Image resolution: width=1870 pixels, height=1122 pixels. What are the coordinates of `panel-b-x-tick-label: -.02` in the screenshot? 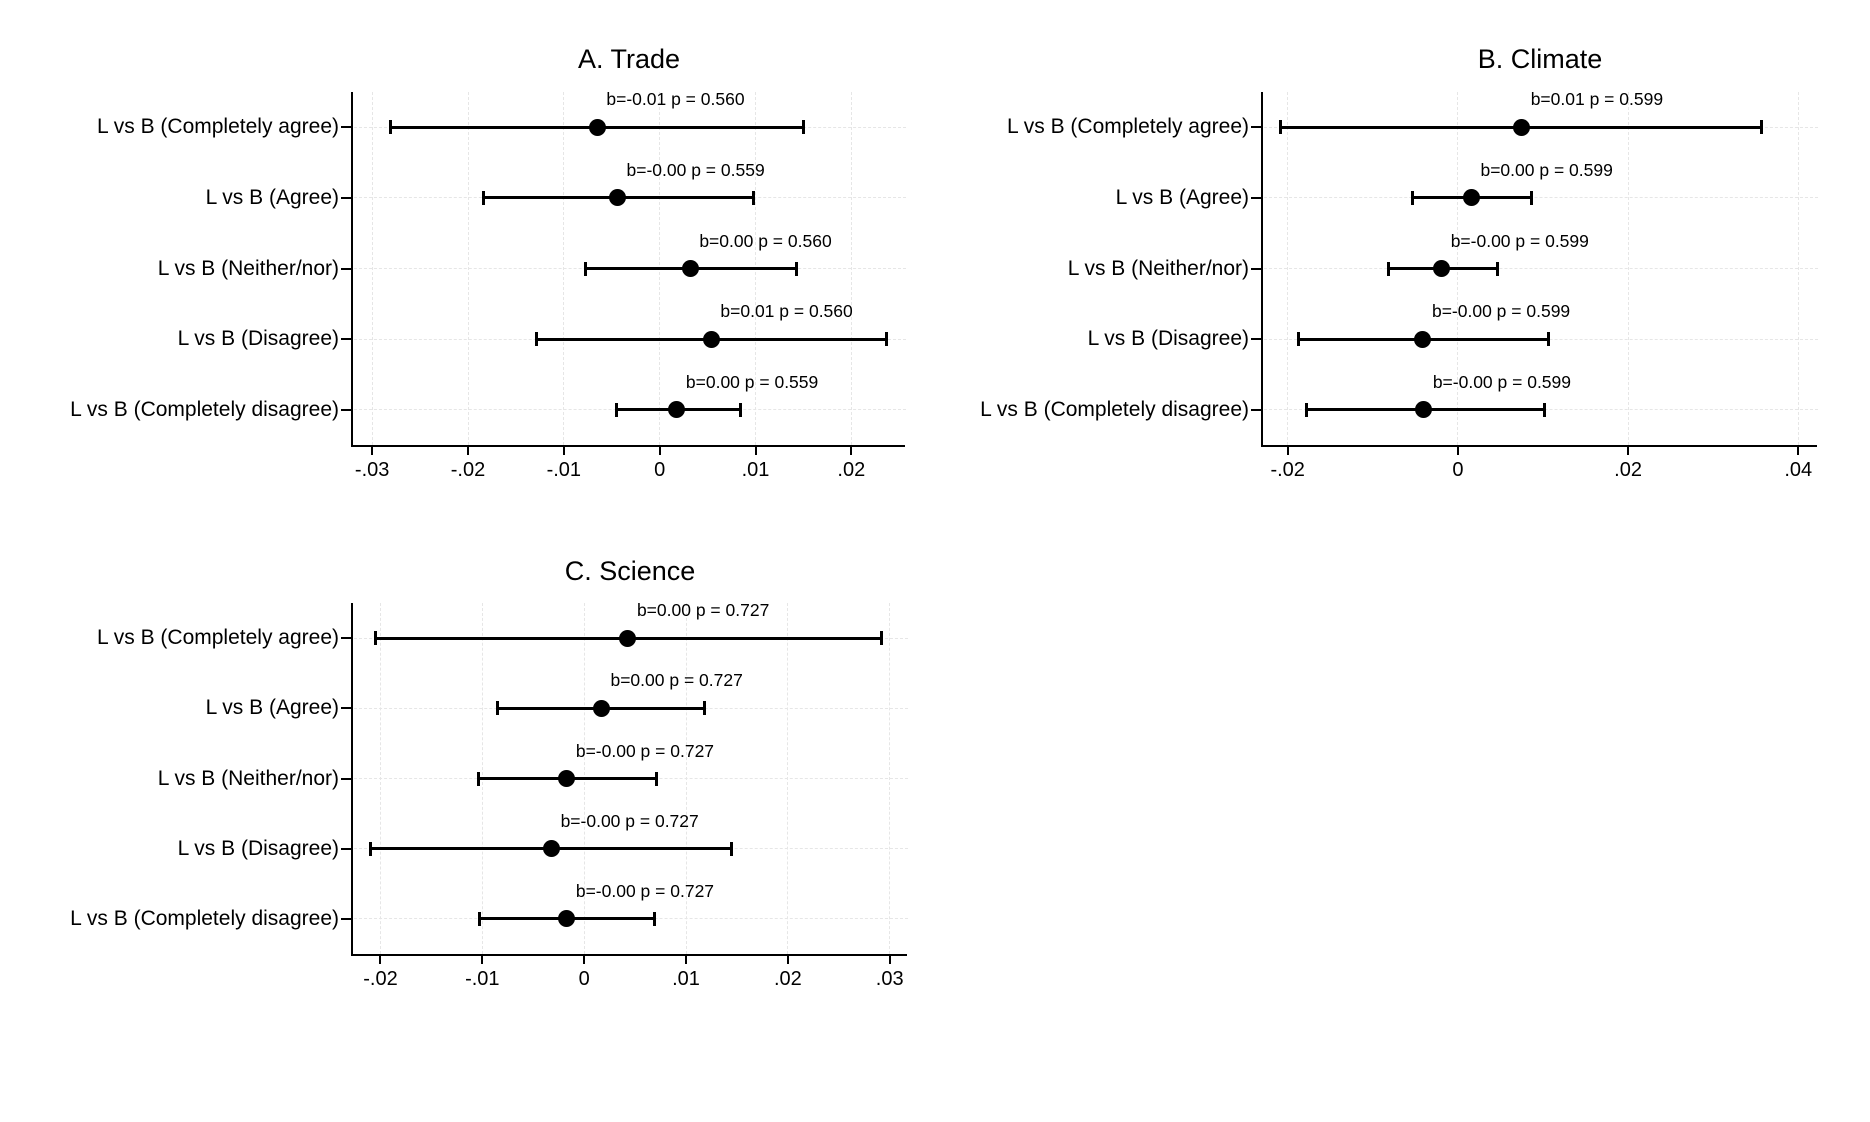 It's located at (1287, 470).